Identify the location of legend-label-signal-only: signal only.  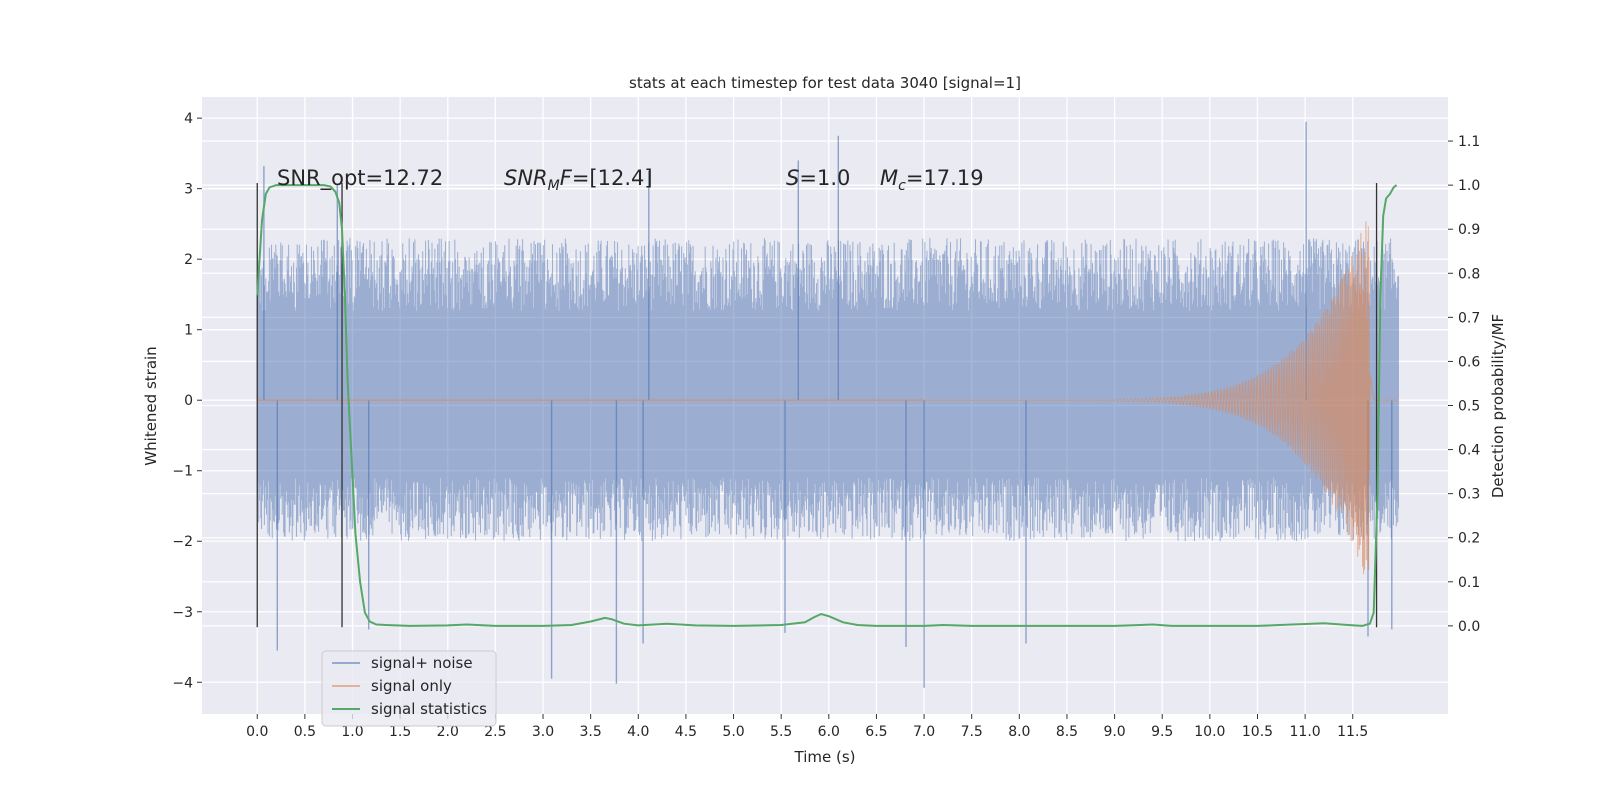
(411, 686).